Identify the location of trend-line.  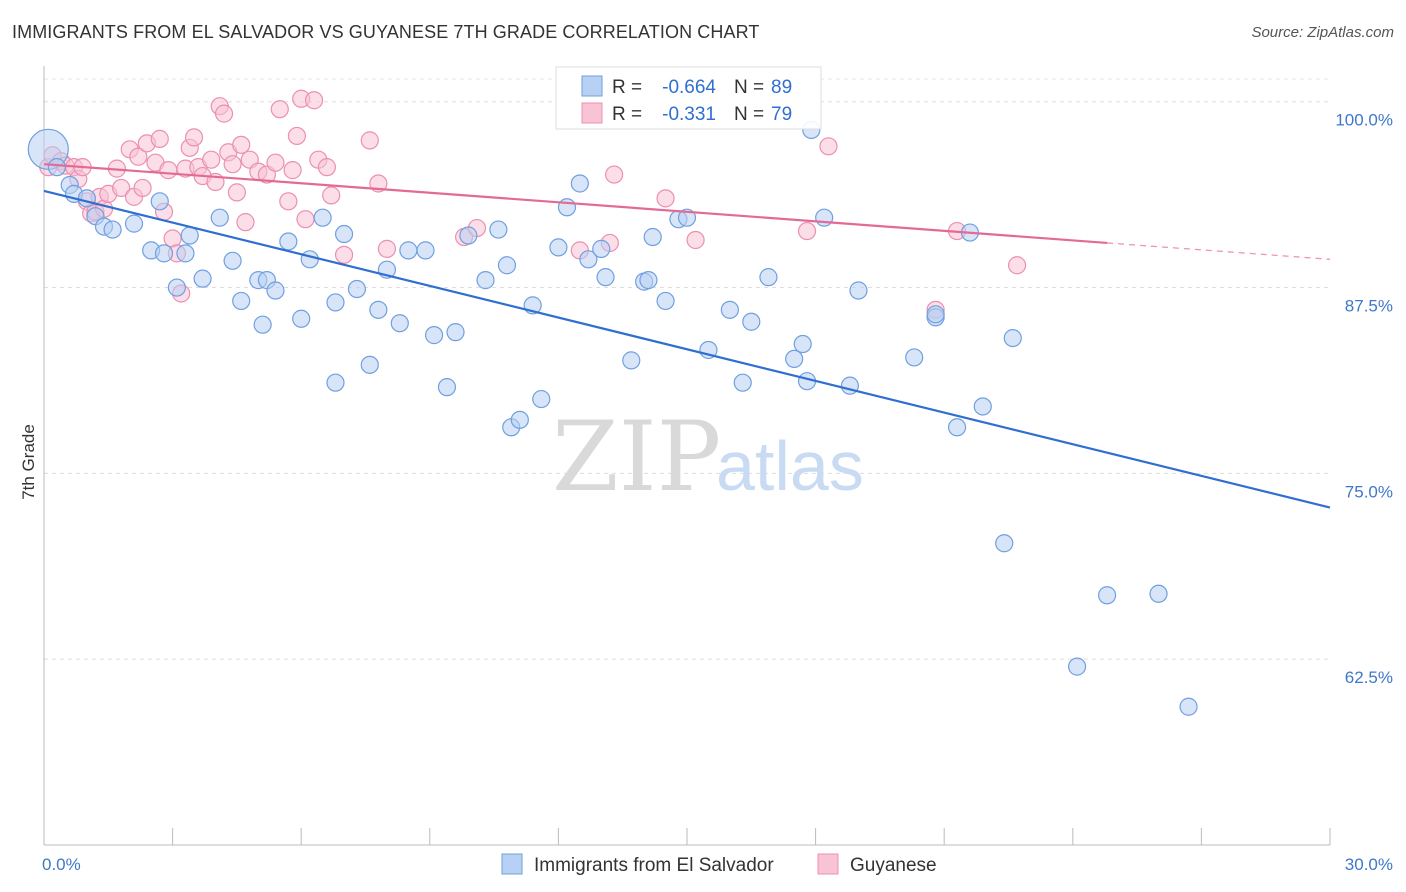
(575, 204).